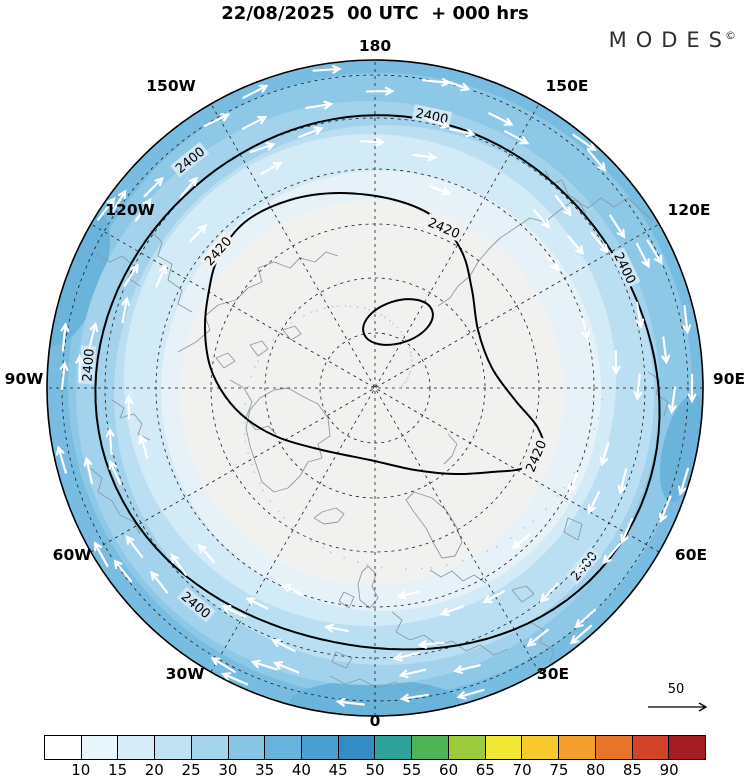  Describe the element at coordinates (632, 770) in the screenshot. I see `colorbar-tick-label: 85` at that location.